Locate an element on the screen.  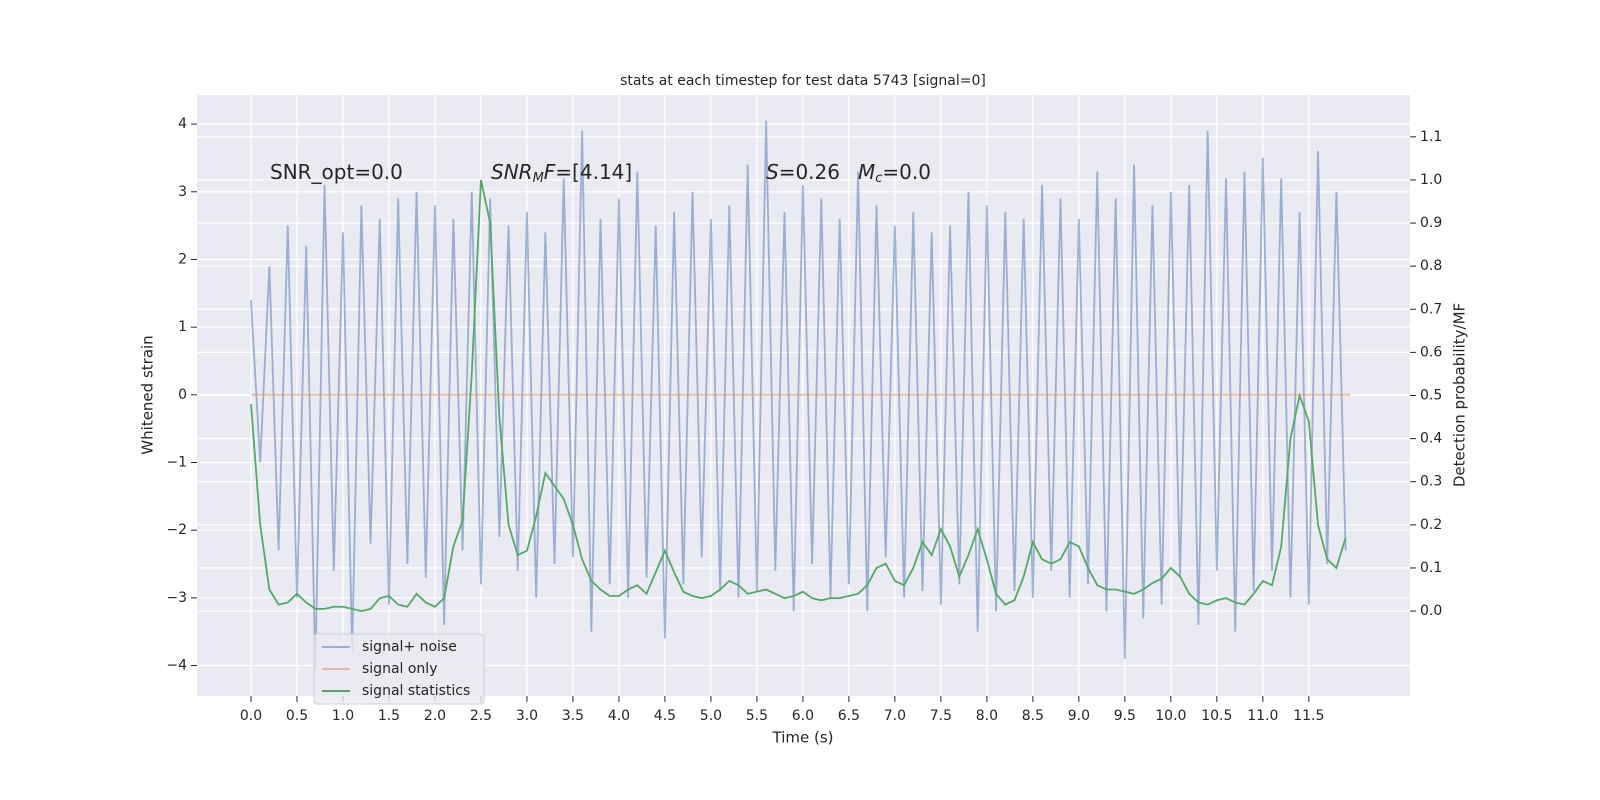
y-tick-label: 0 is located at coordinates (182, 395).